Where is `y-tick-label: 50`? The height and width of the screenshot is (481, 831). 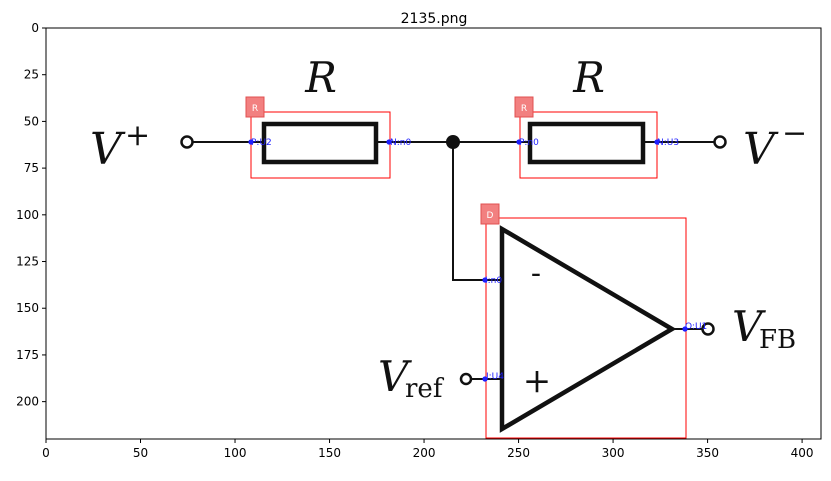 y-tick-label: 50 is located at coordinates (31, 121).